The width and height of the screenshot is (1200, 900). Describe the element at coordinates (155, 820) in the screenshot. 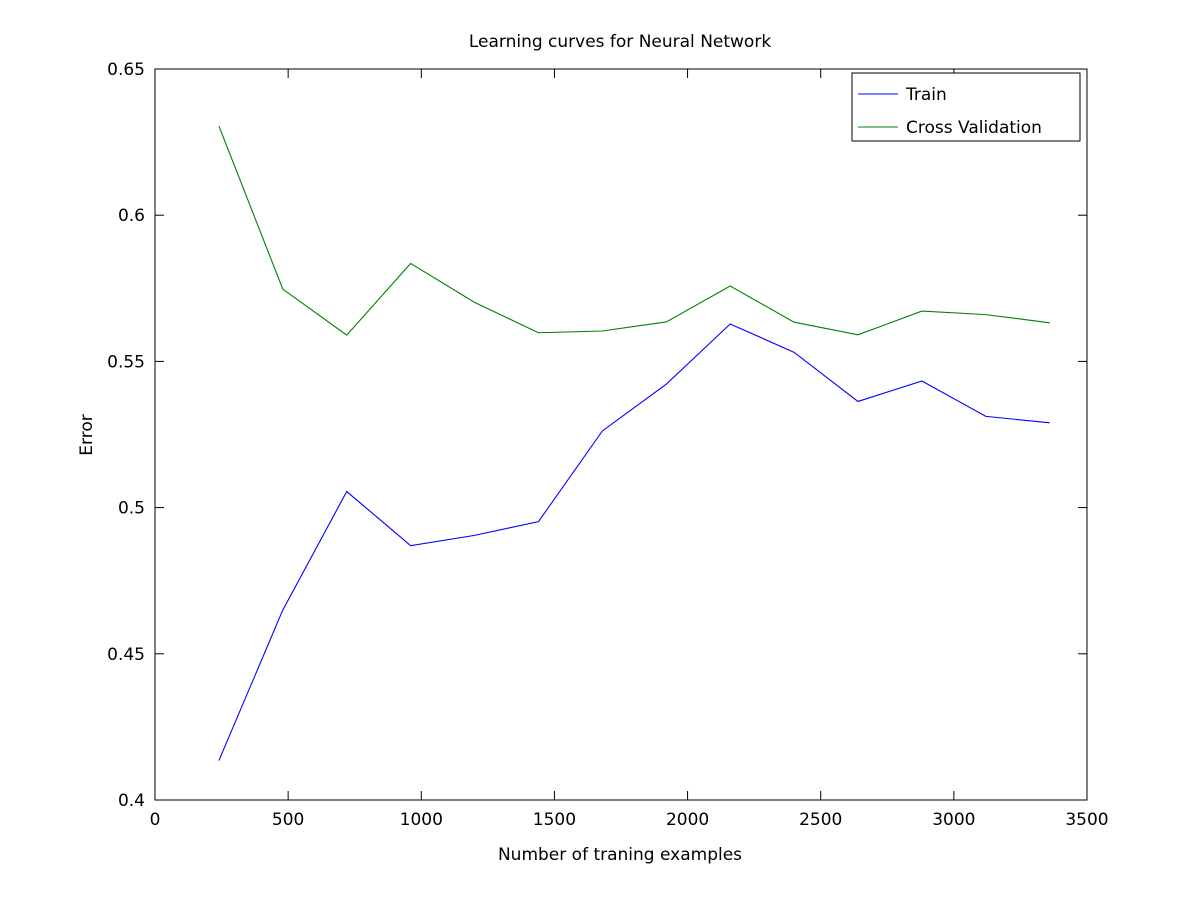

I see `x-tick-label: 0` at that location.